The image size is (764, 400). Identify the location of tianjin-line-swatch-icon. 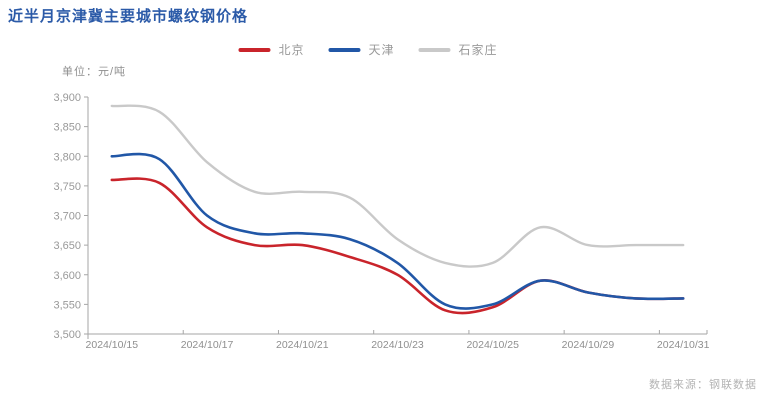
(344, 49).